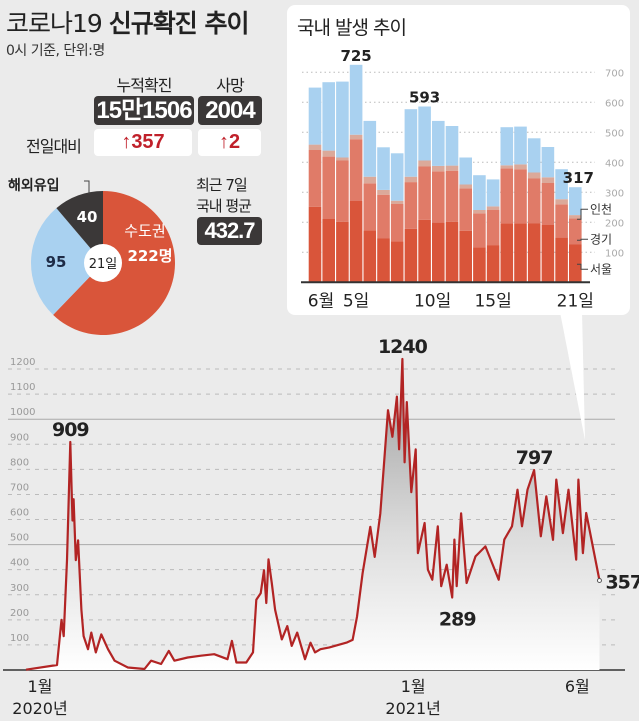 The width and height of the screenshot is (639, 721). What do you see at coordinates (19, 487) in the screenshot?
I see `line-ytick-label: 700` at bounding box center [19, 487].